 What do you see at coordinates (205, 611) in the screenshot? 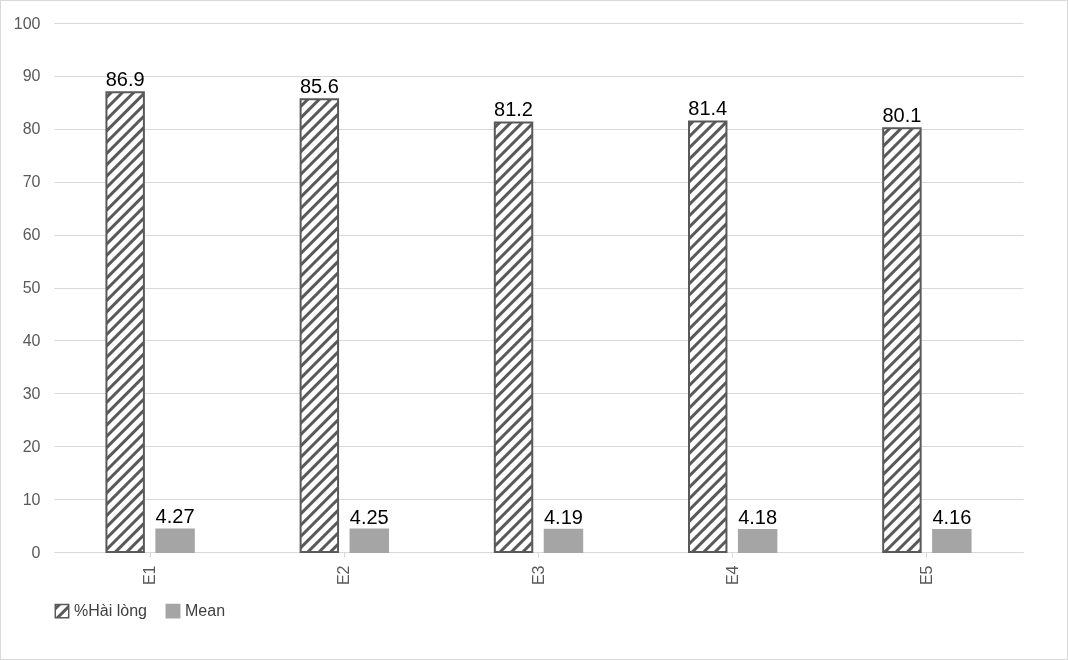
I see `legend-label: Mean` at bounding box center [205, 611].